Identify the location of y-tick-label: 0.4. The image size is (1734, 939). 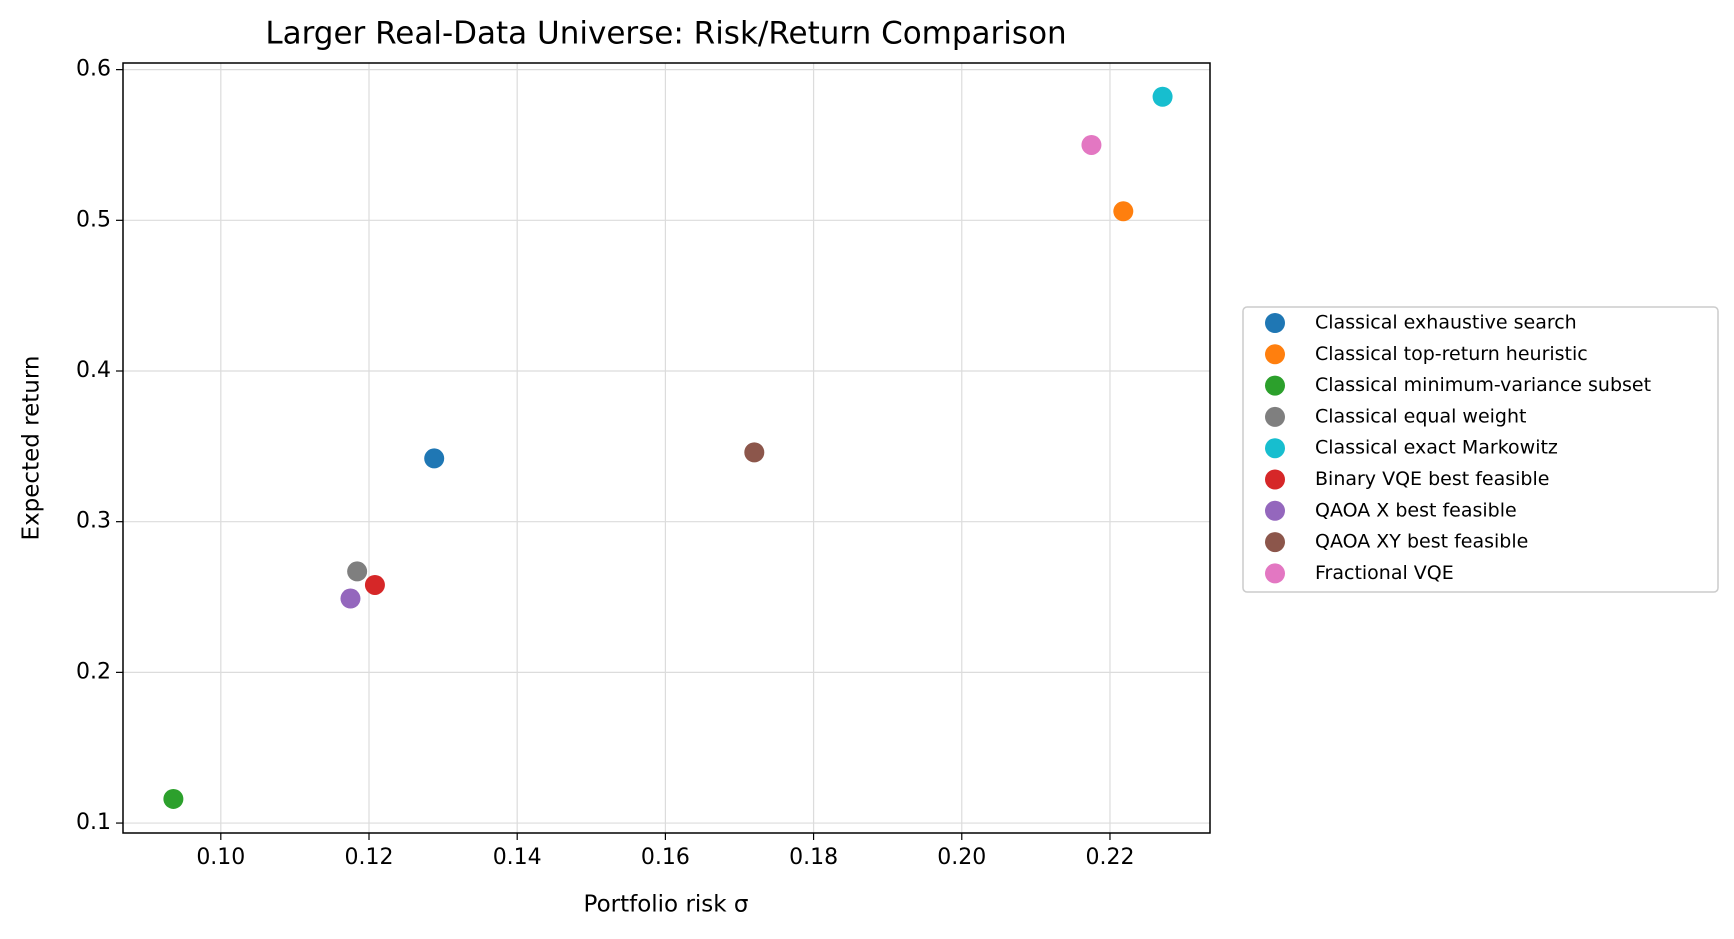
(93, 370).